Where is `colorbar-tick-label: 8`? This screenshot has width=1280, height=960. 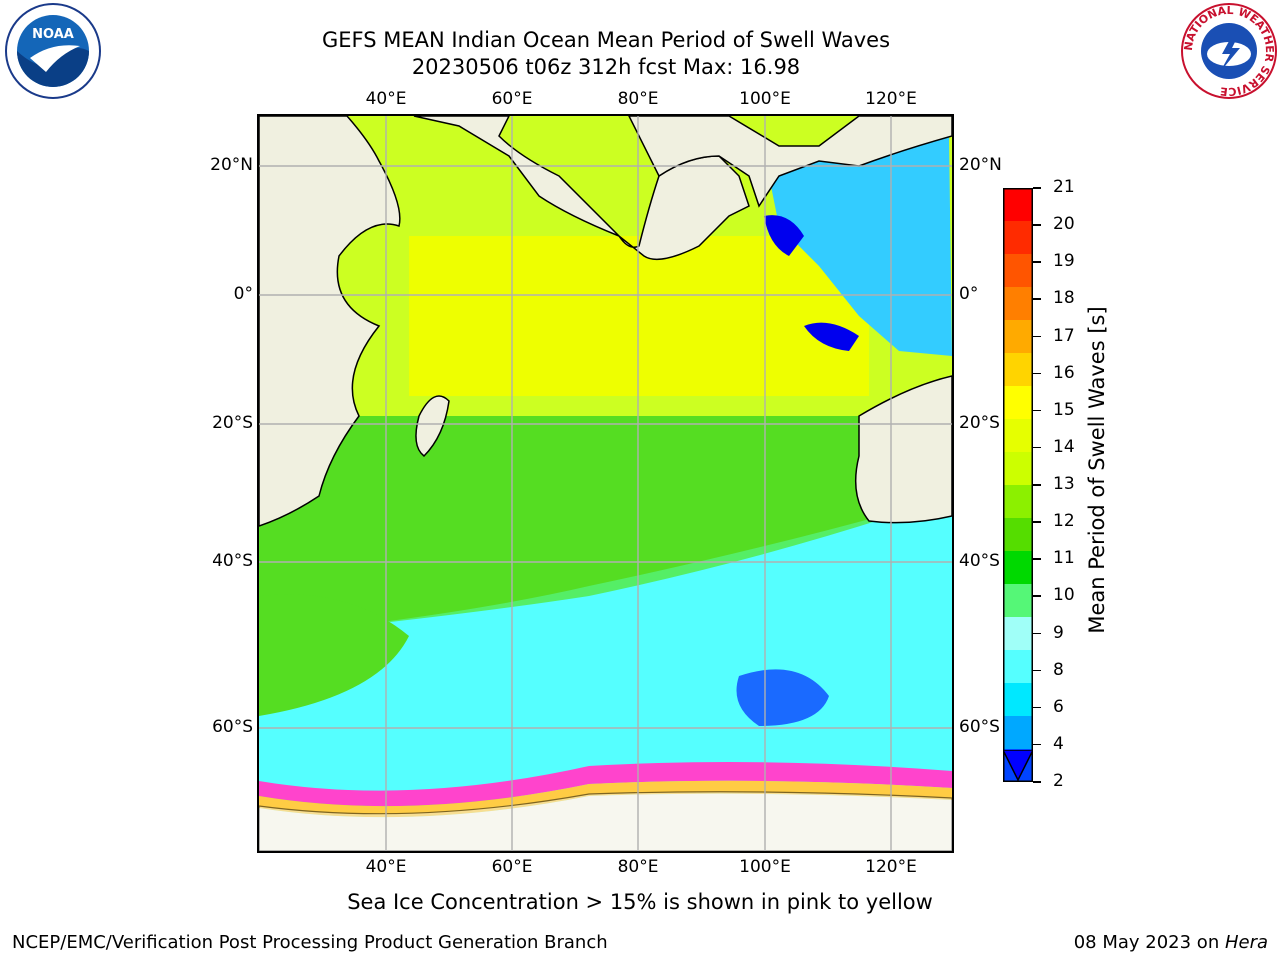
colorbar-tick-label: 8 is located at coordinates (1058, 669).